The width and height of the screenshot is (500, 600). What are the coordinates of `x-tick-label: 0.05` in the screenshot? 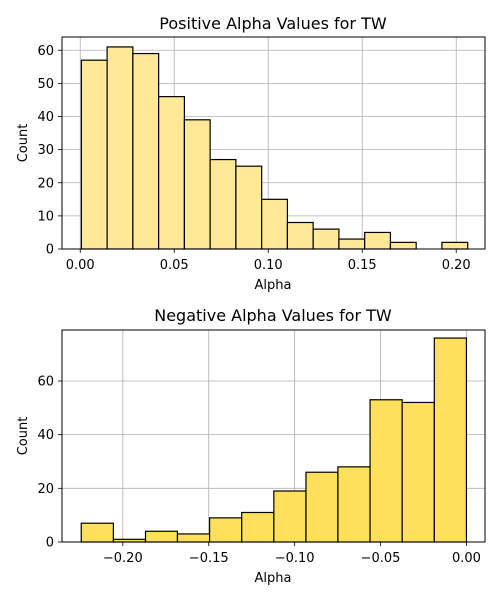 It's located at (174, 265).